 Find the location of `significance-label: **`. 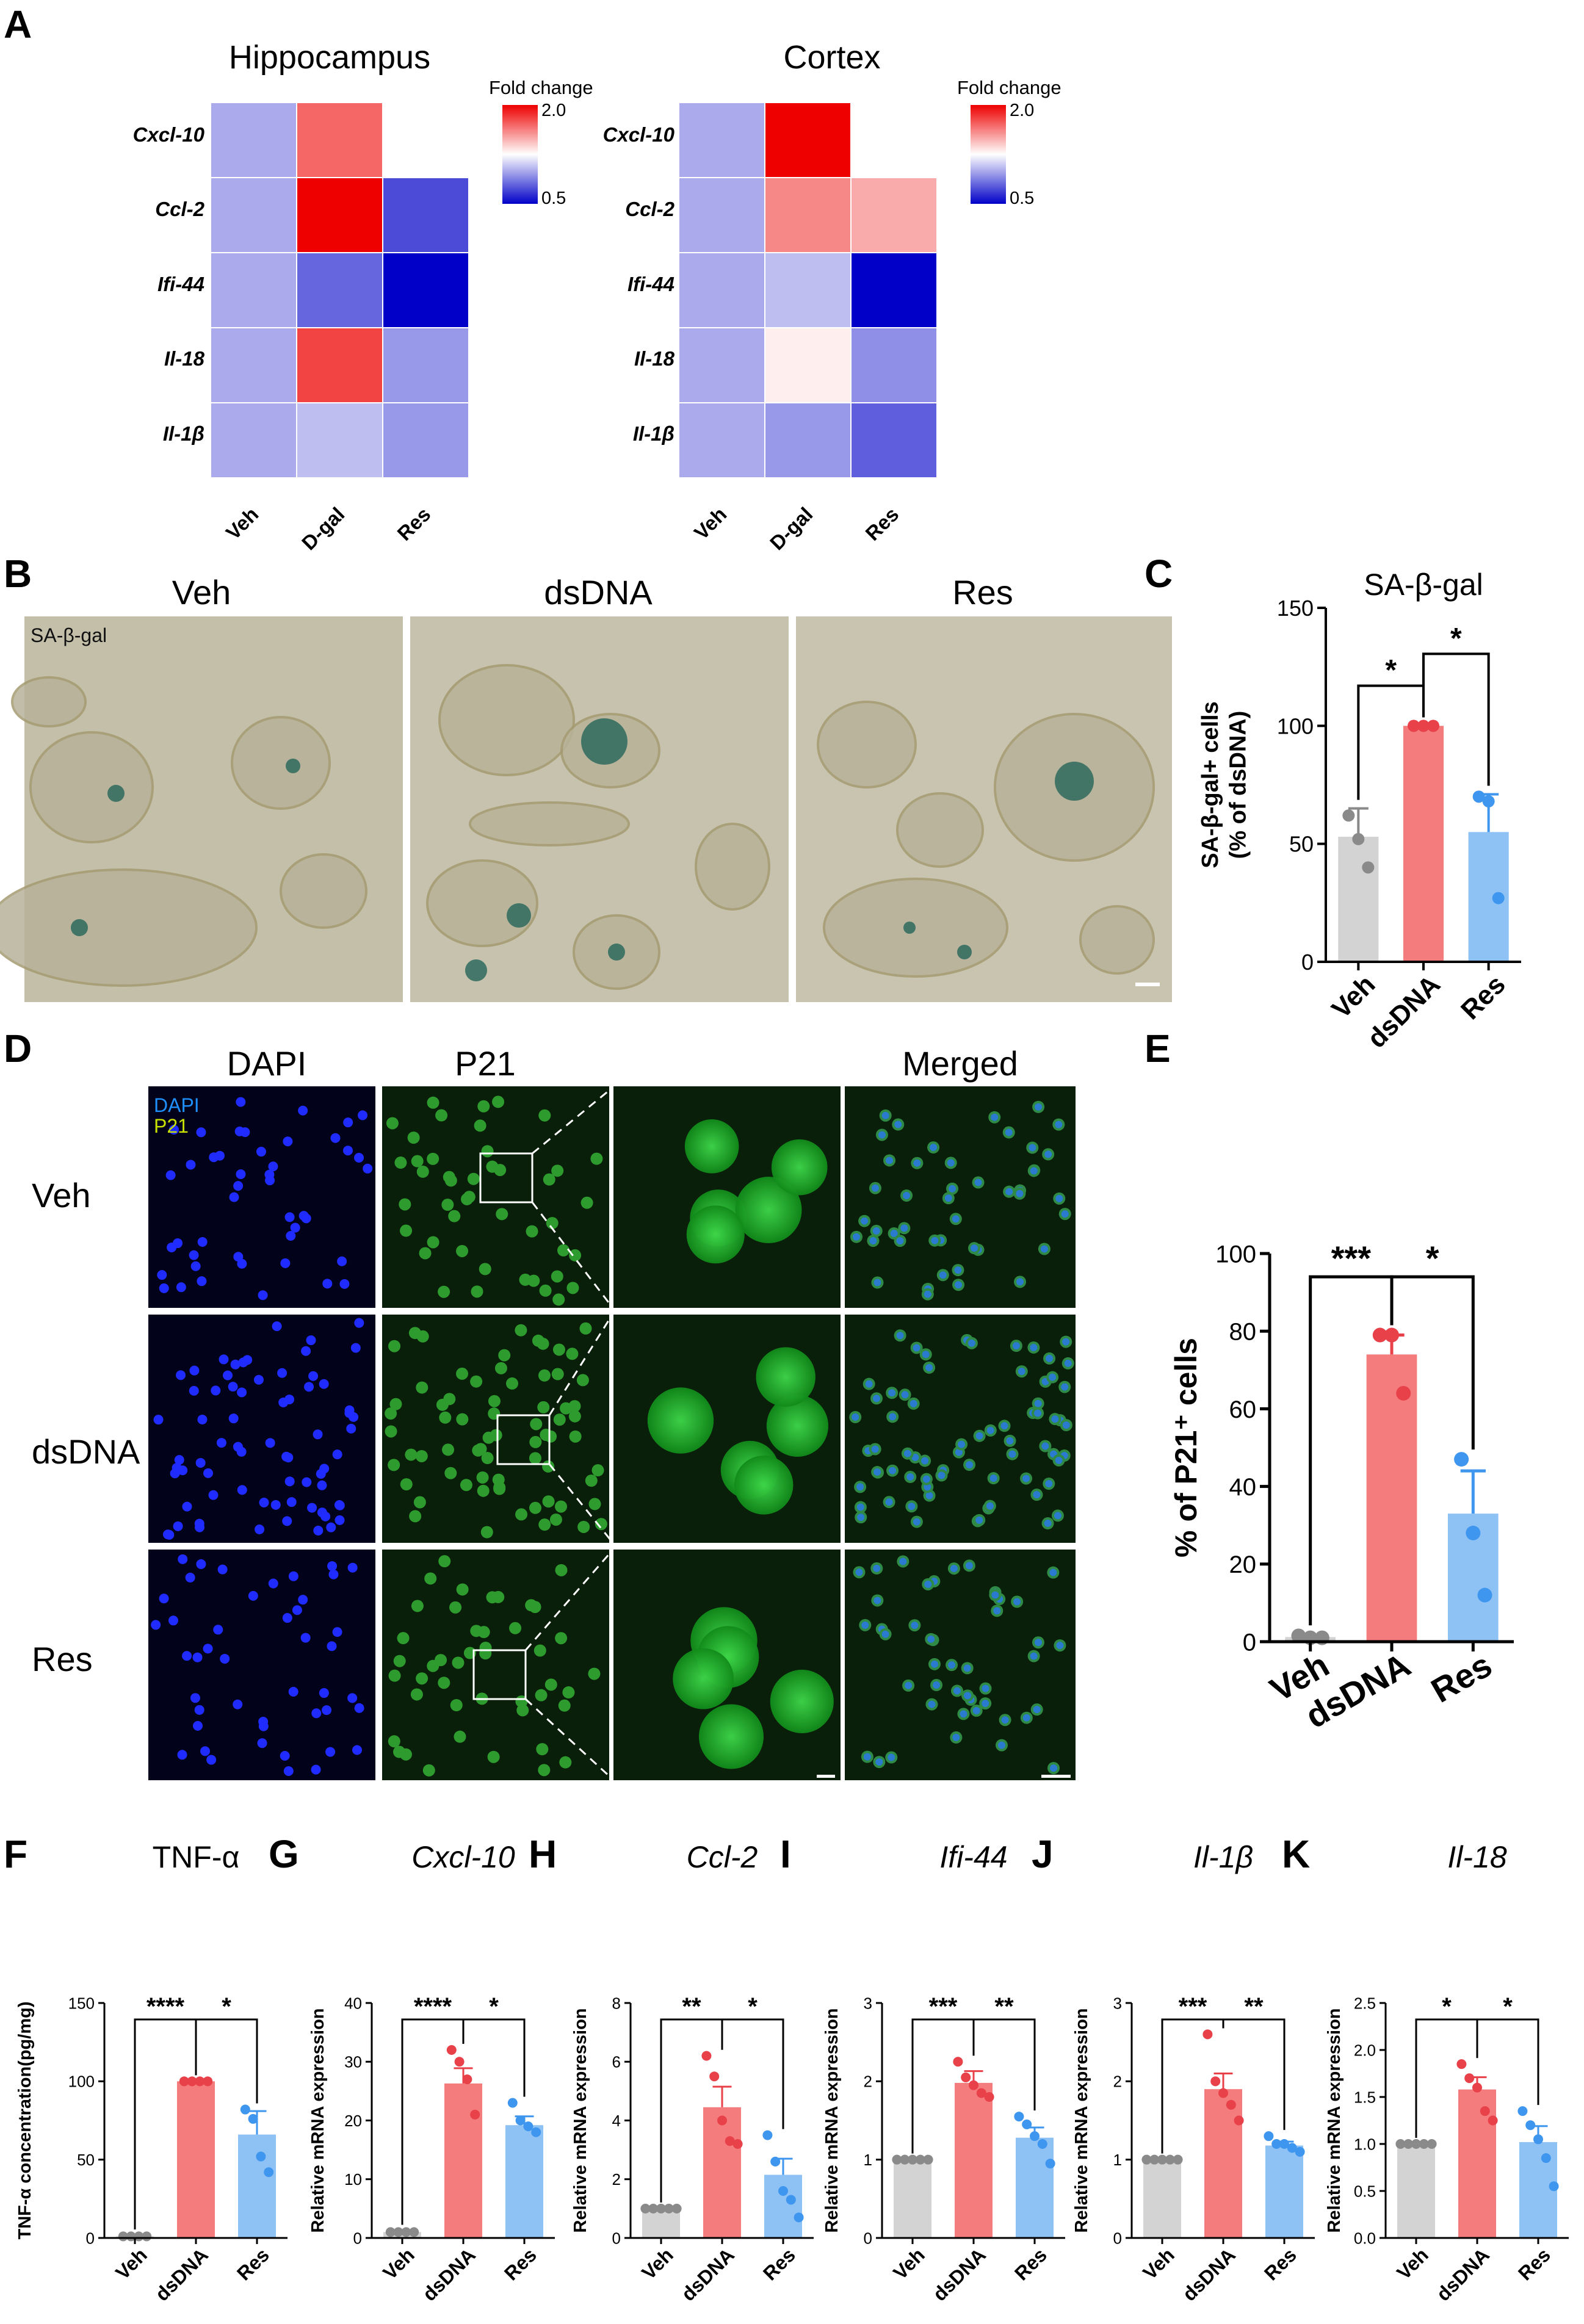

significance-label: ** is located at coordinates (691, 2006).